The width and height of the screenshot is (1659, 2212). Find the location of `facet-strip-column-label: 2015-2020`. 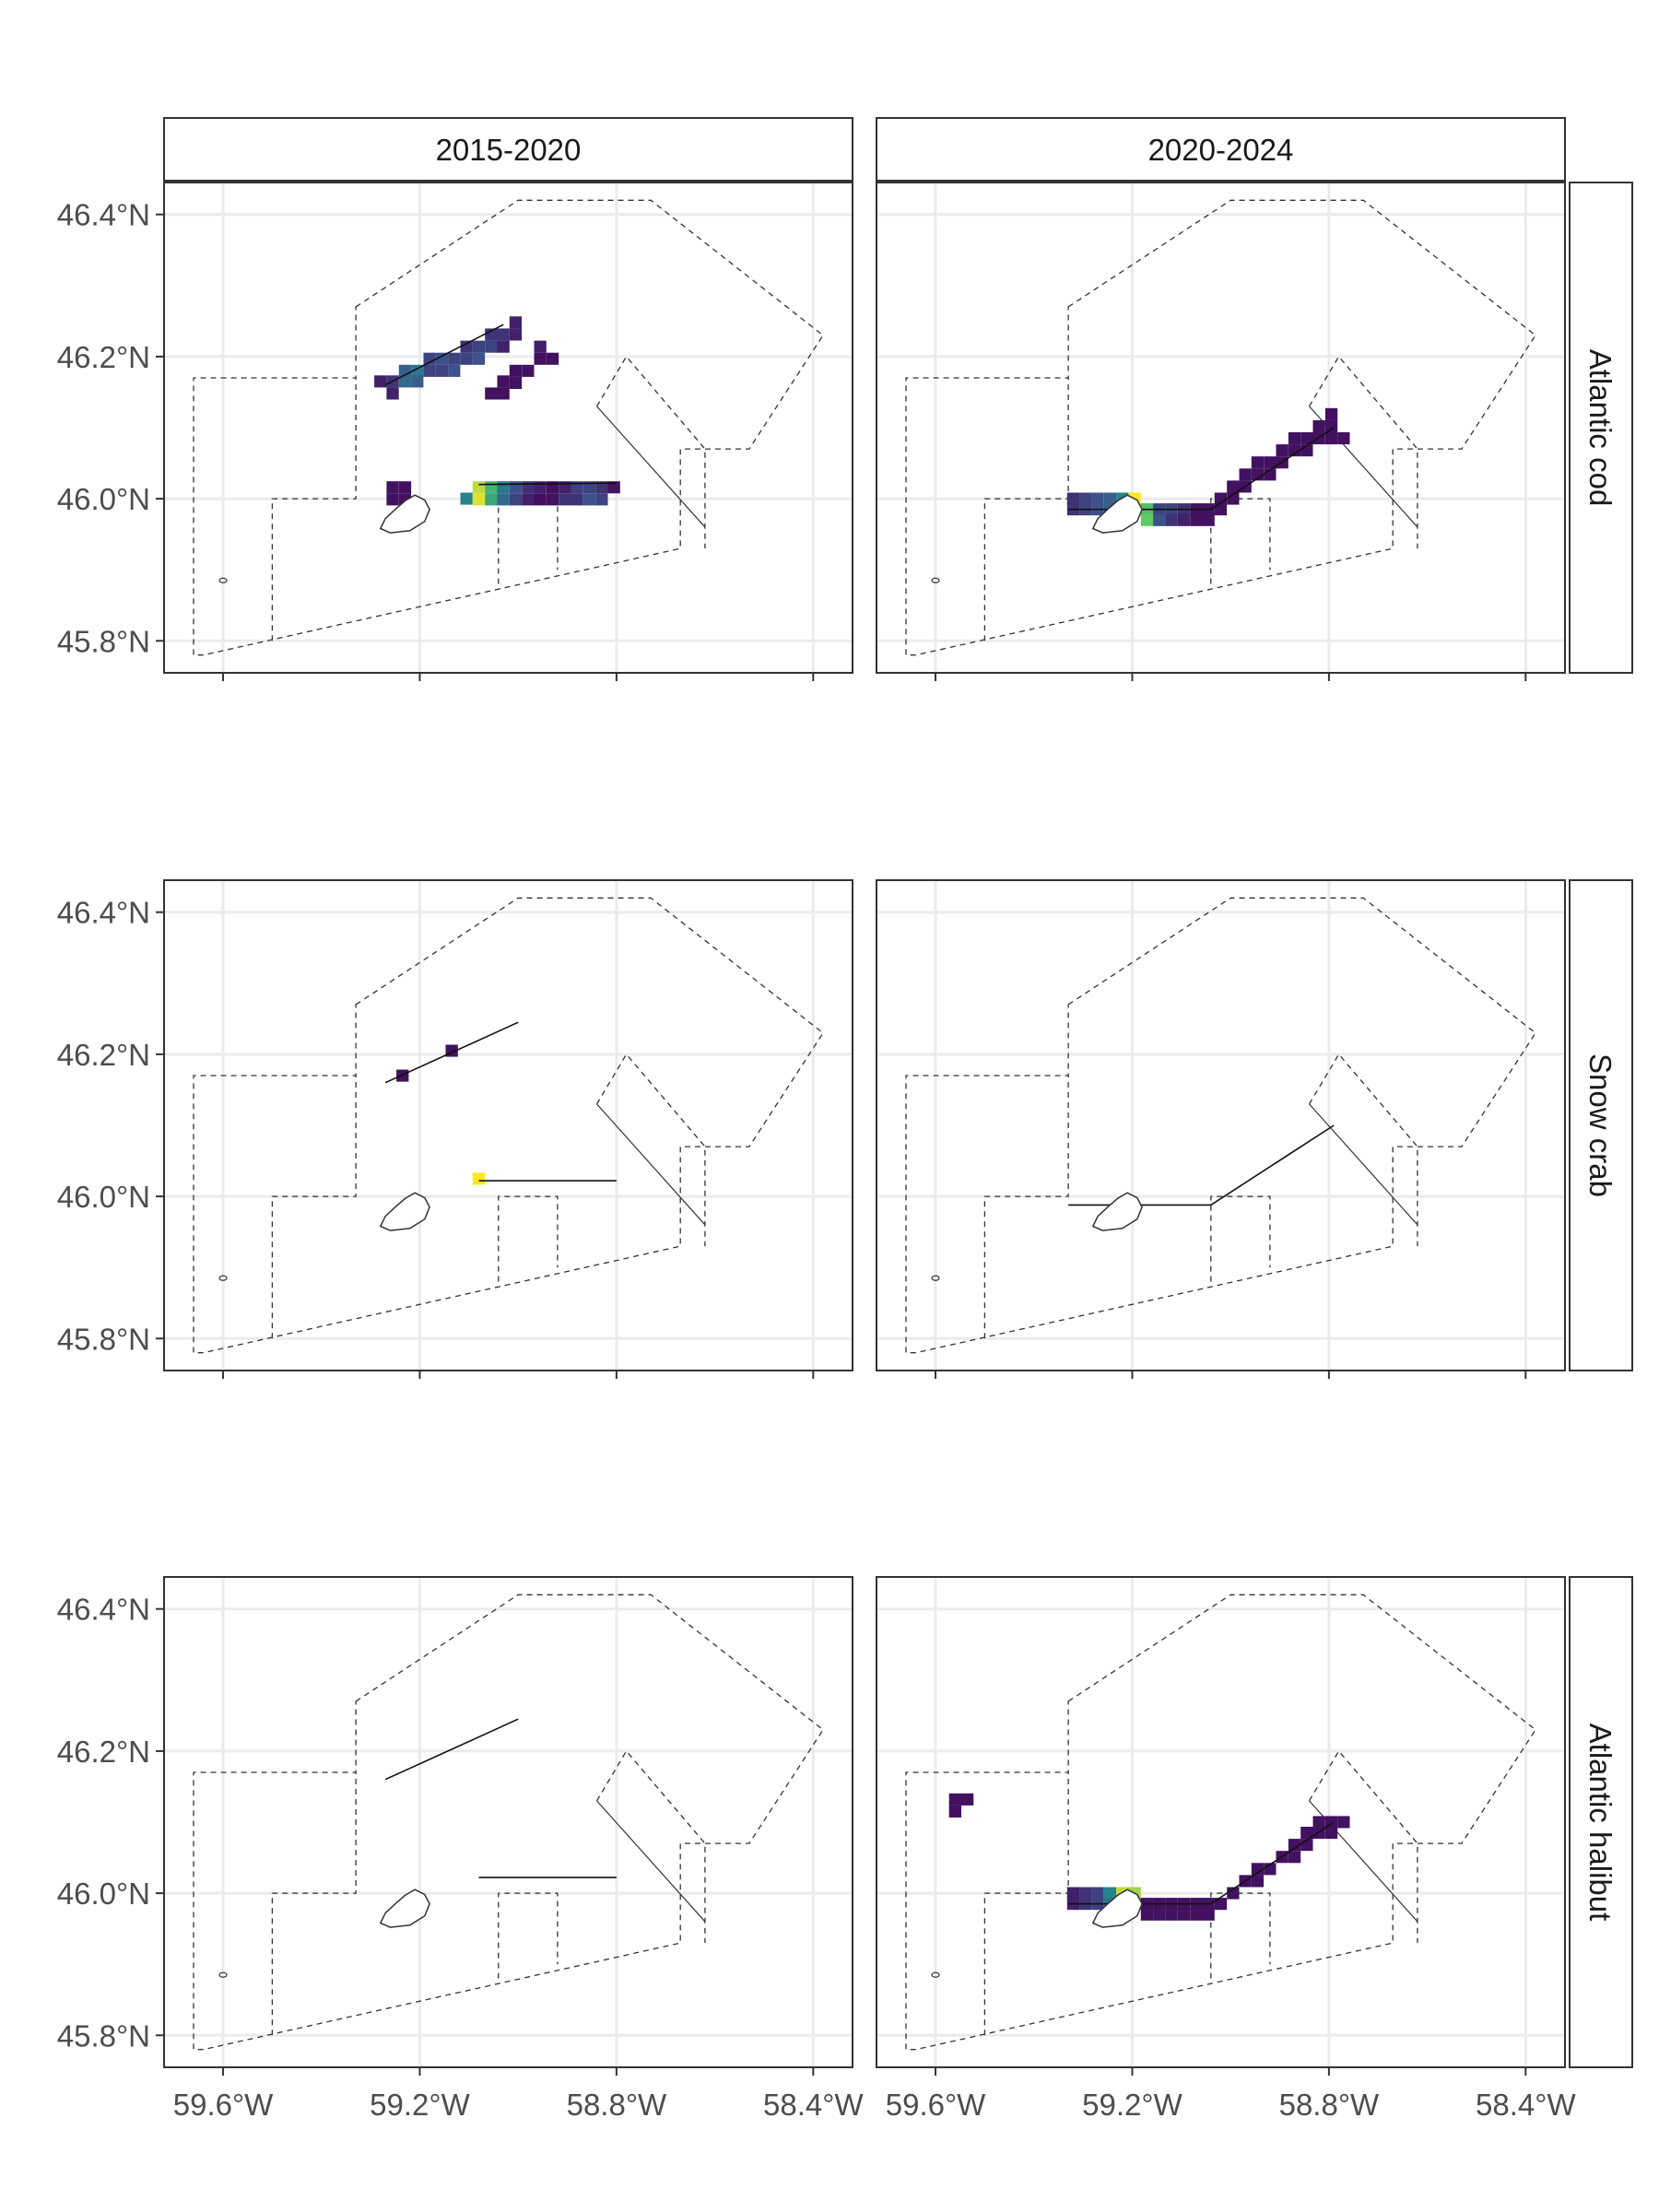

facet-strip-column-label: 2015-2020 is located at coordinates (509, 150).